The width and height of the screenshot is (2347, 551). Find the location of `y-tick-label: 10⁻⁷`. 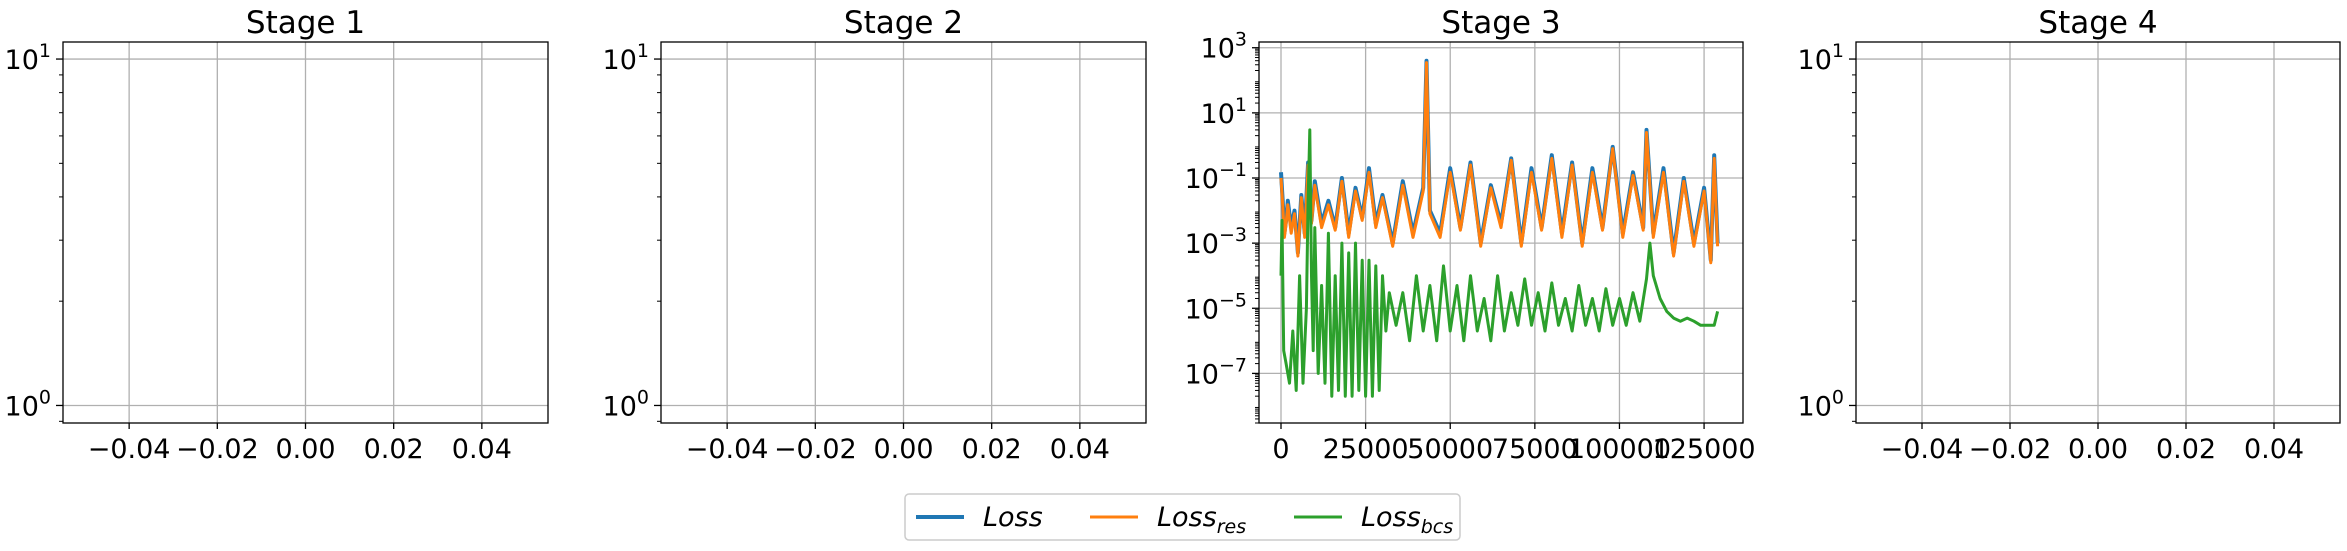

y-tick-label: 10⁻⁷ is located at coordinates (1216, 372).